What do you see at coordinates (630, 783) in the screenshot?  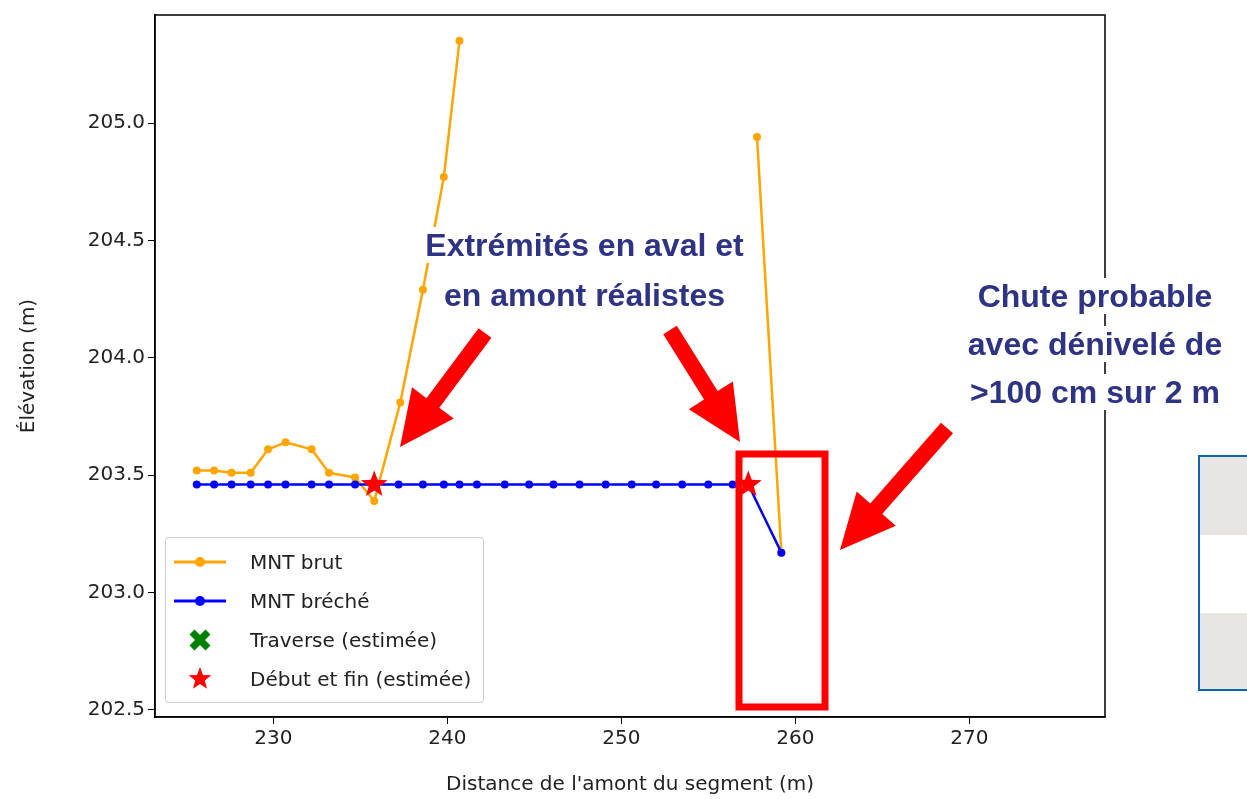 I see `x-axis-title: Distance de l'amont du segment (m)` at bounding box center [630, 783].